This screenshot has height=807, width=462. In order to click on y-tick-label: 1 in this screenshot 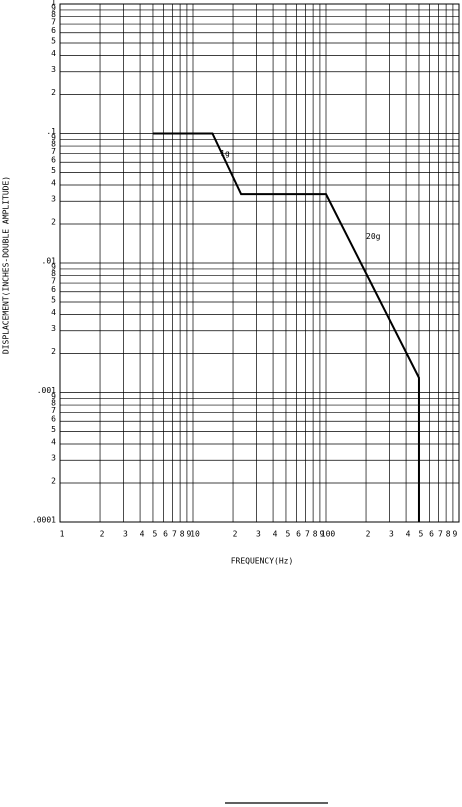, I will do `click(53, 3)`.